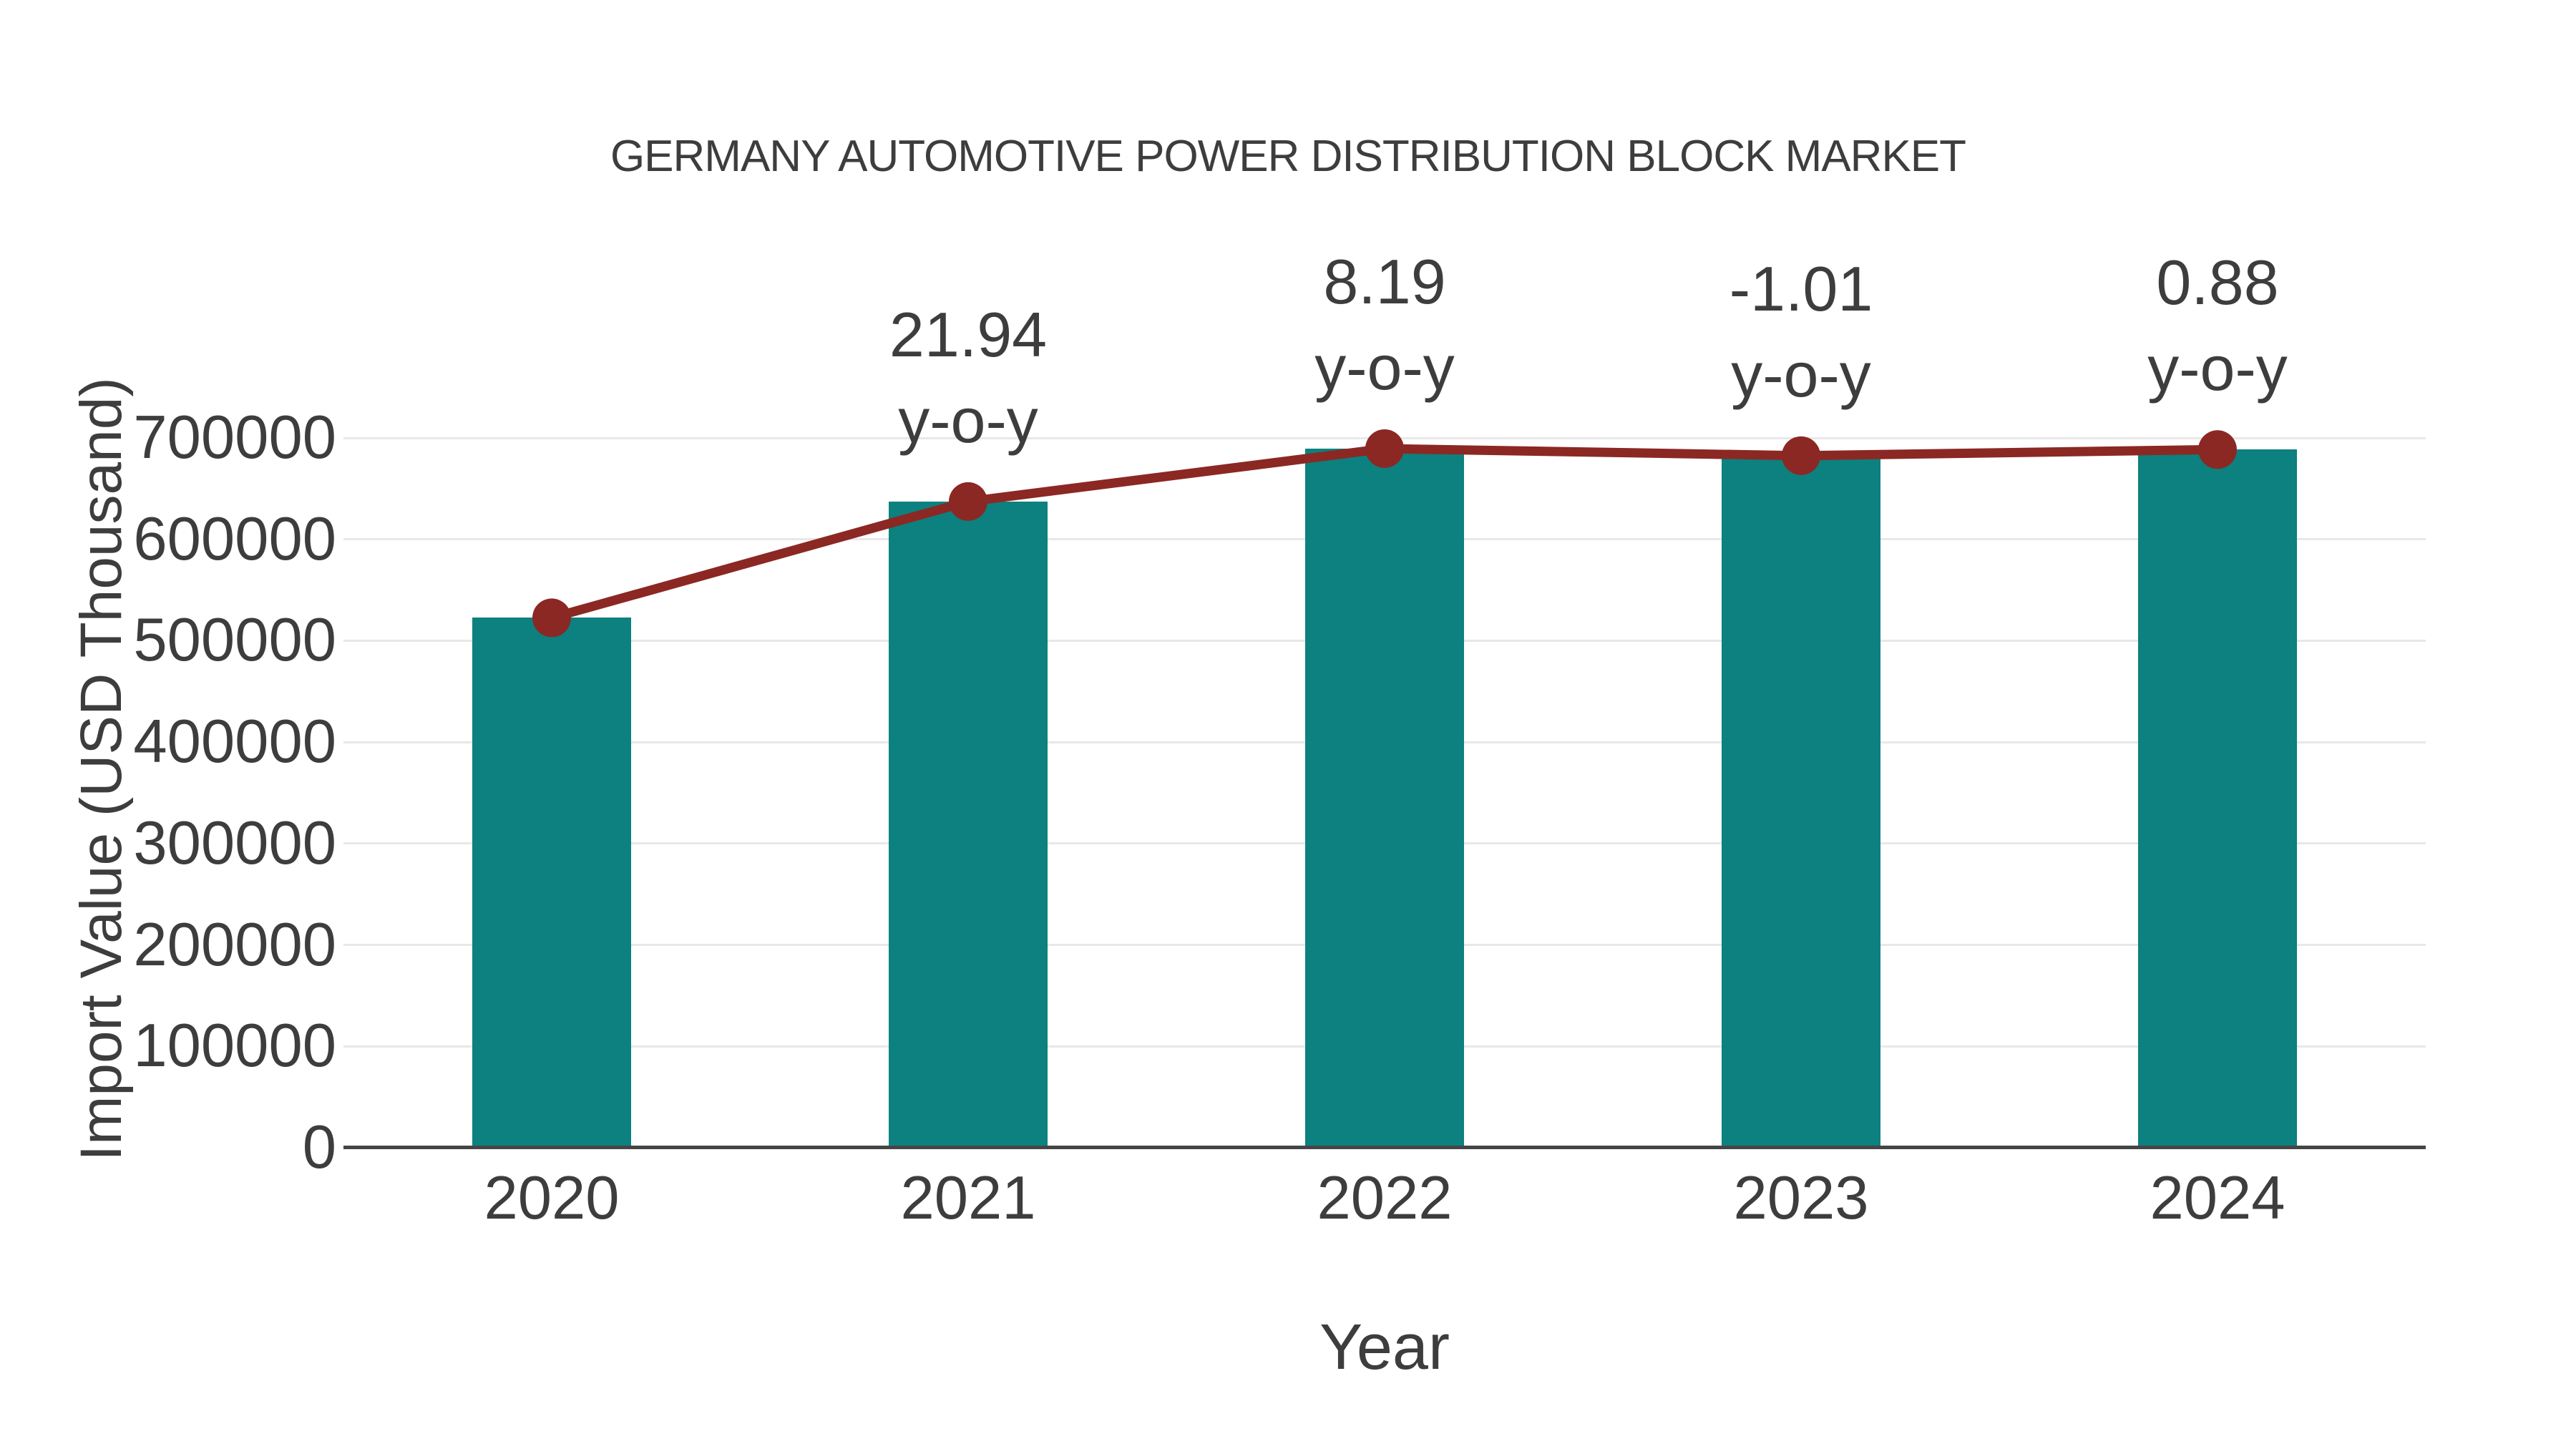 This screenshot has width=2576, height=1449. Describe the element at coordinates (968, 378) in the screenshot. I see `annotation-2021: 21.94 y-o-y` at that location.